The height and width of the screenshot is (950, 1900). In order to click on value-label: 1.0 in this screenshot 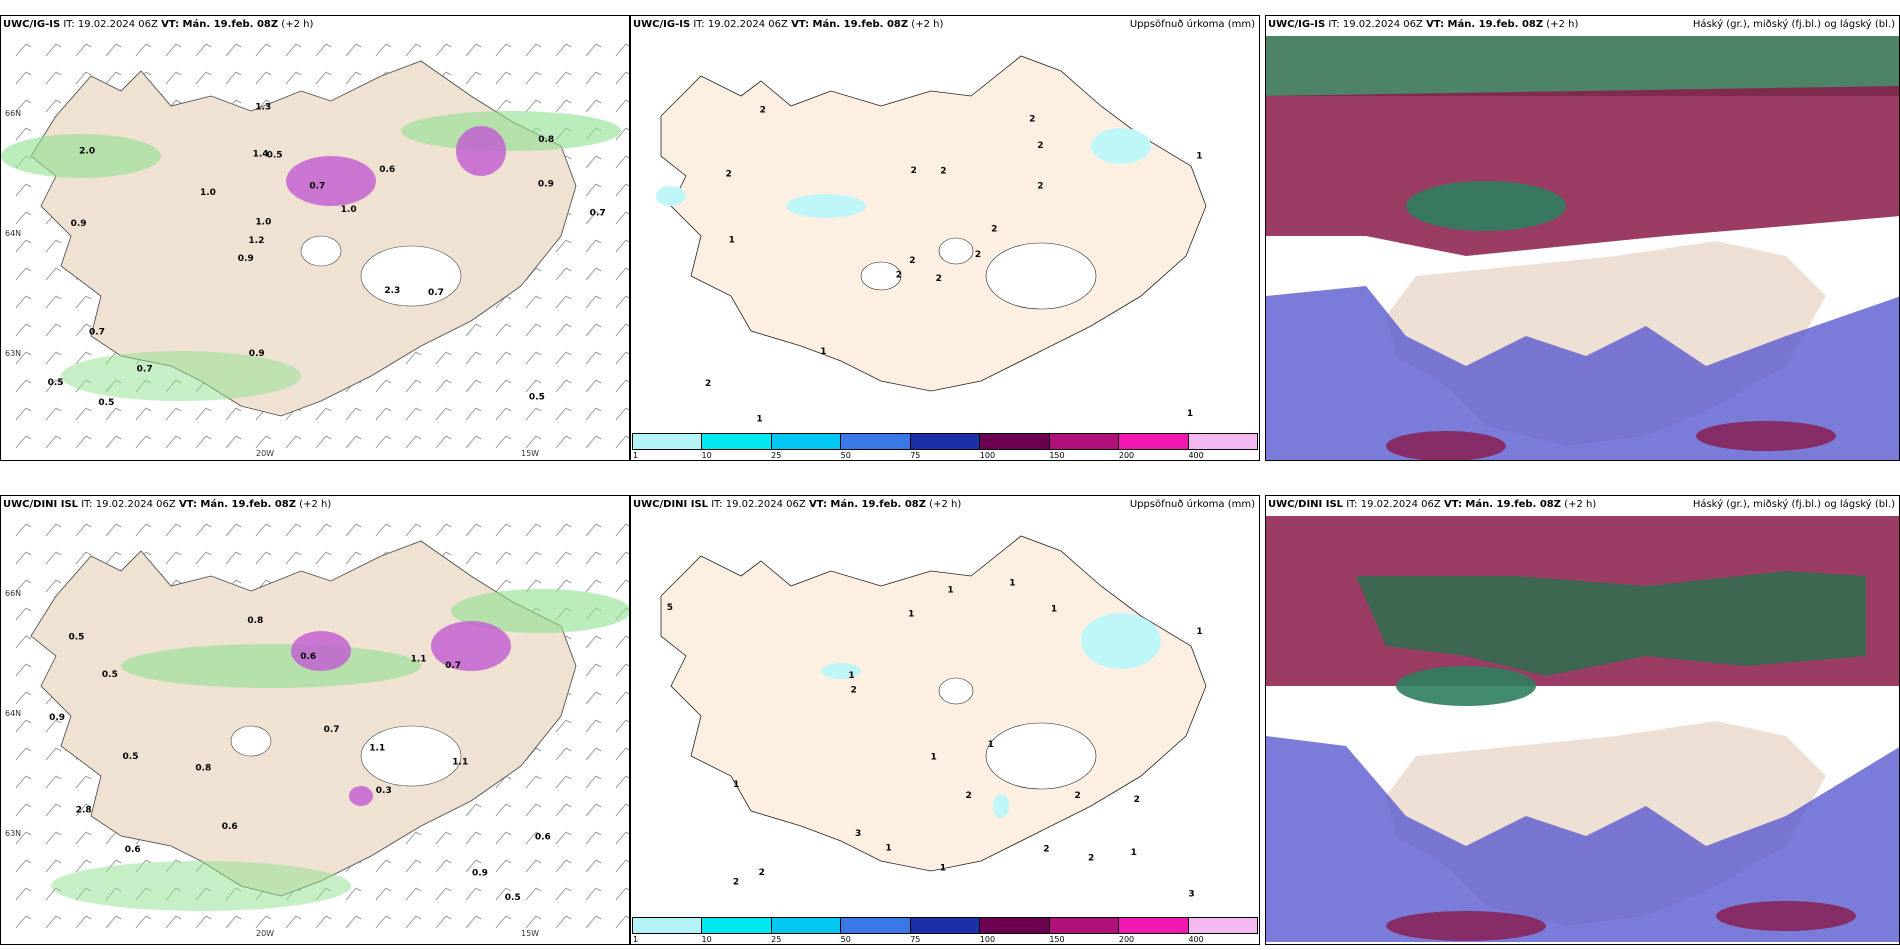, I will do `click(208, 193)`.